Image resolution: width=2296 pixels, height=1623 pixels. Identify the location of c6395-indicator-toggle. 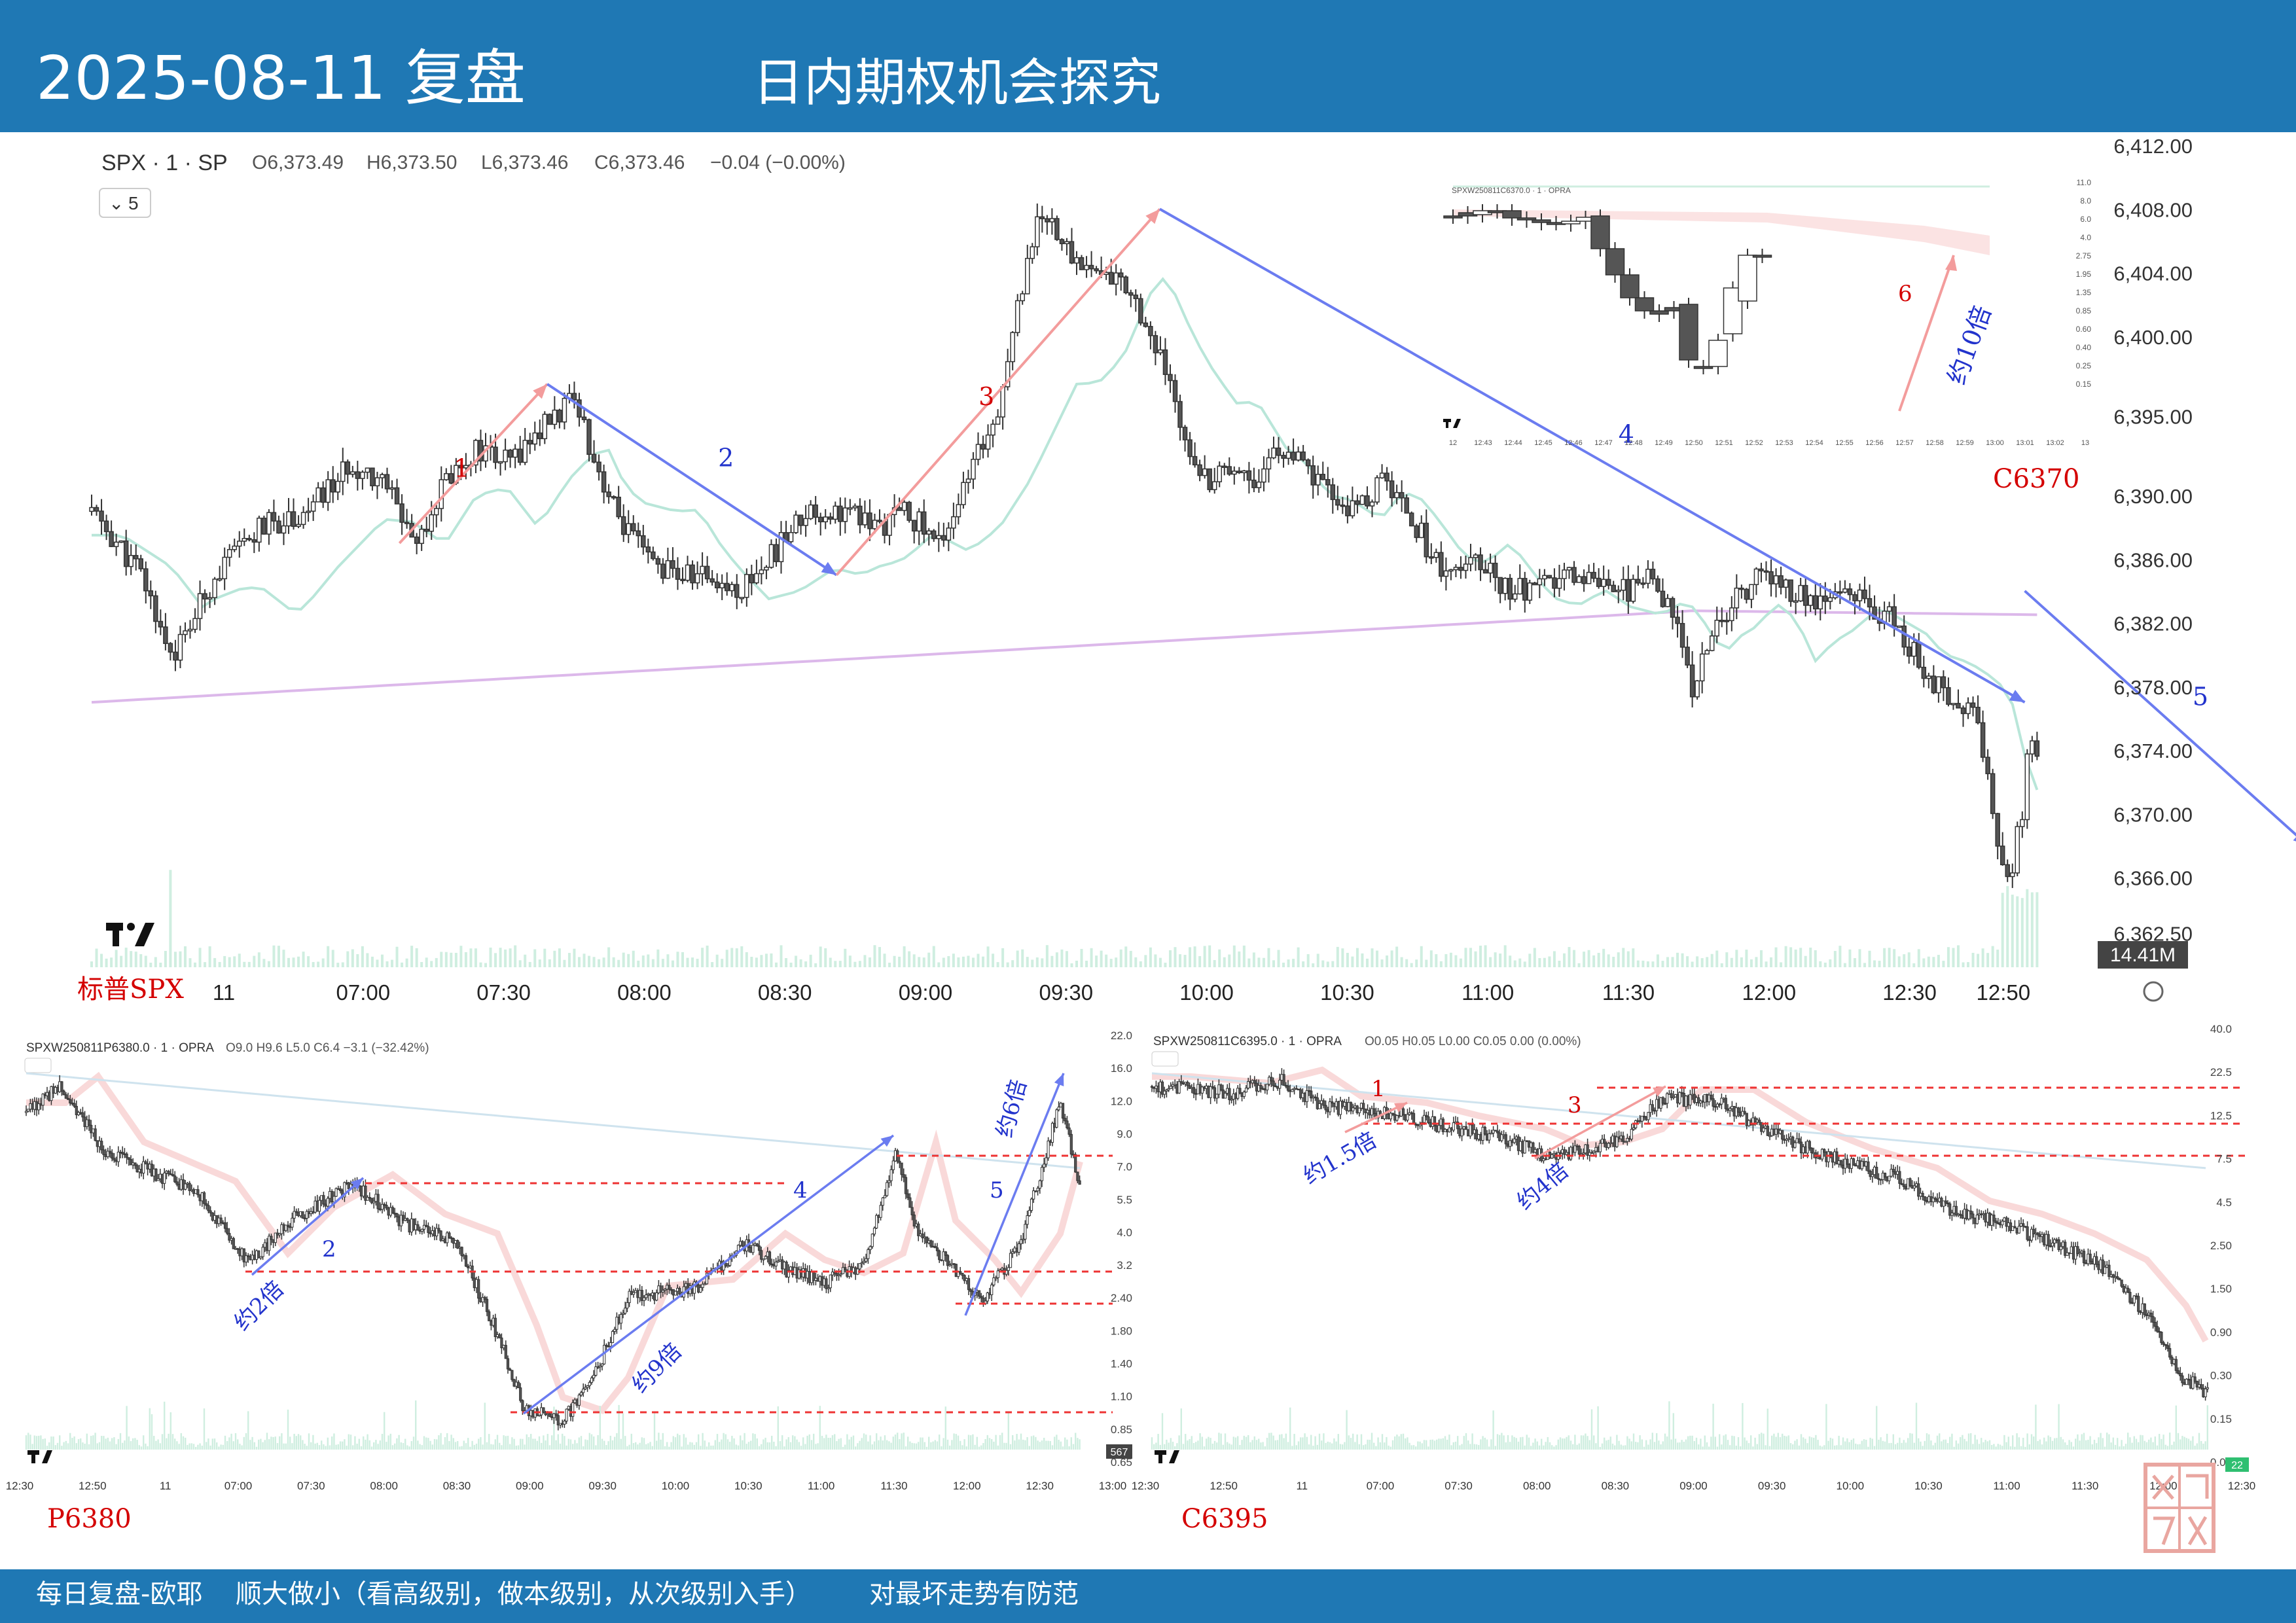
(1165, 1059).